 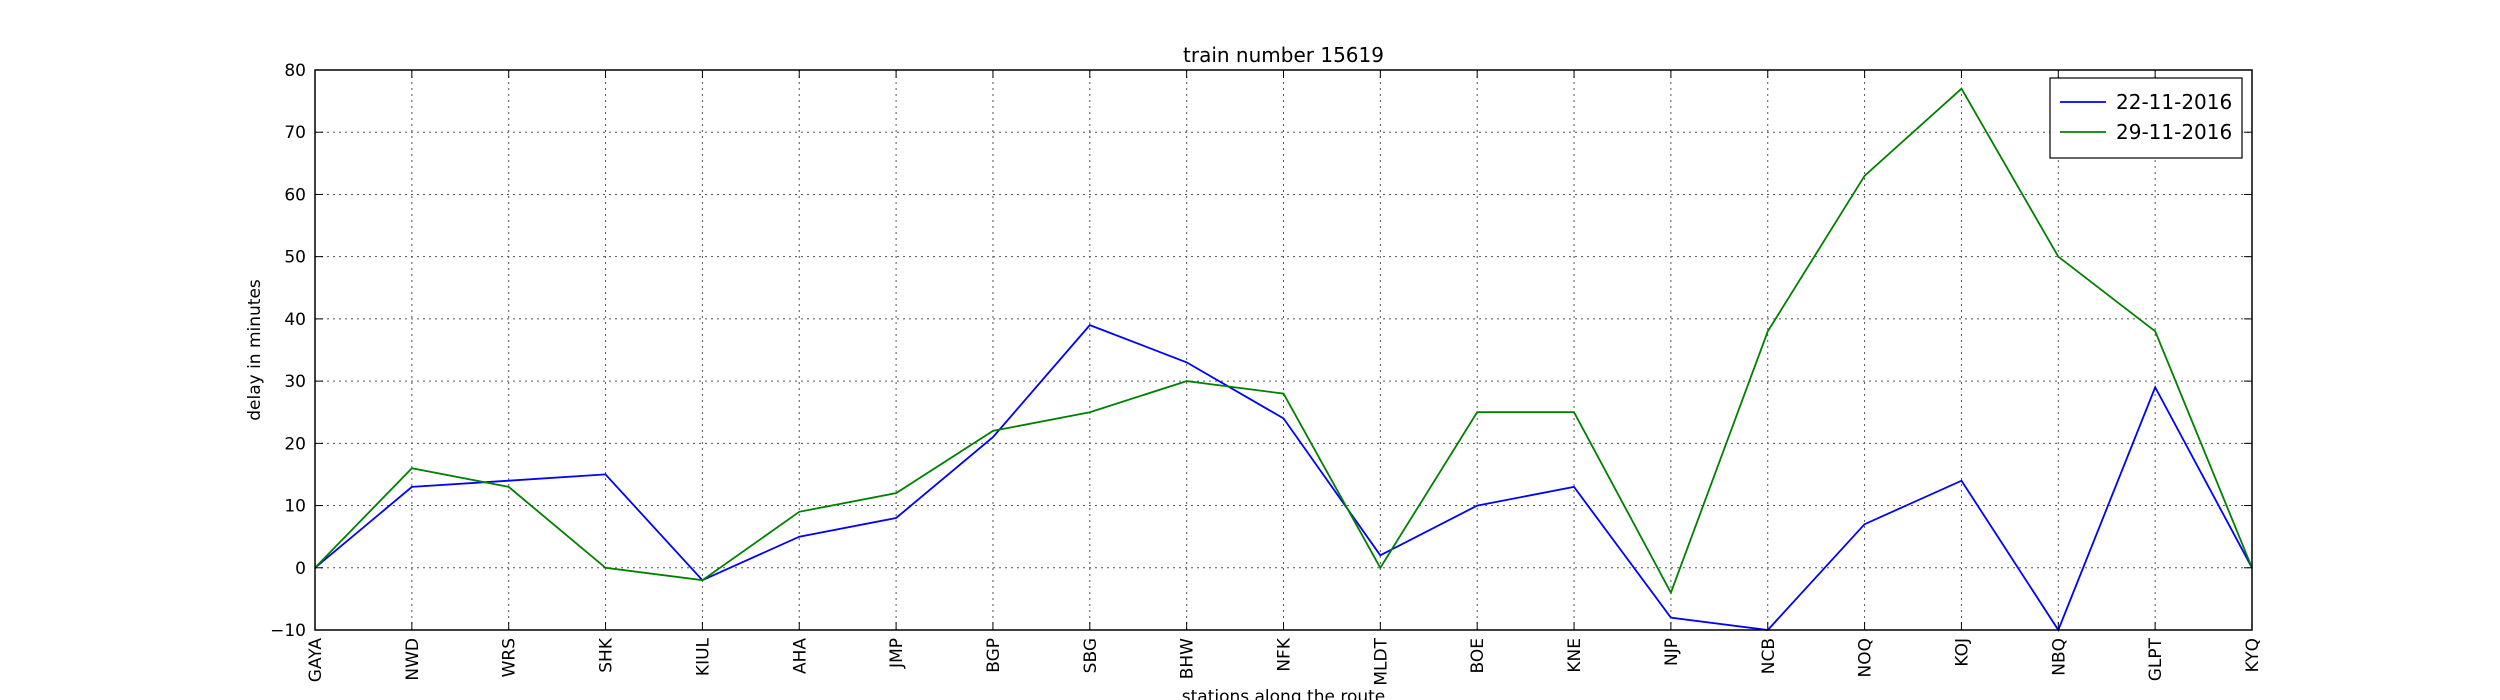 I want to click on y-tick-label: 10, so click(x=295, y=507).